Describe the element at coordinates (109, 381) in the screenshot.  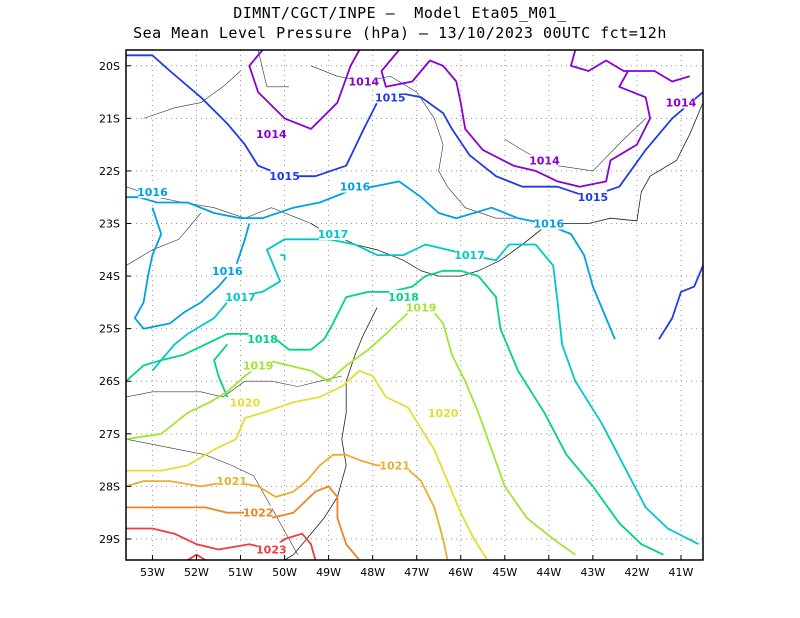
I see `y-tick-label: 26S` at that location.